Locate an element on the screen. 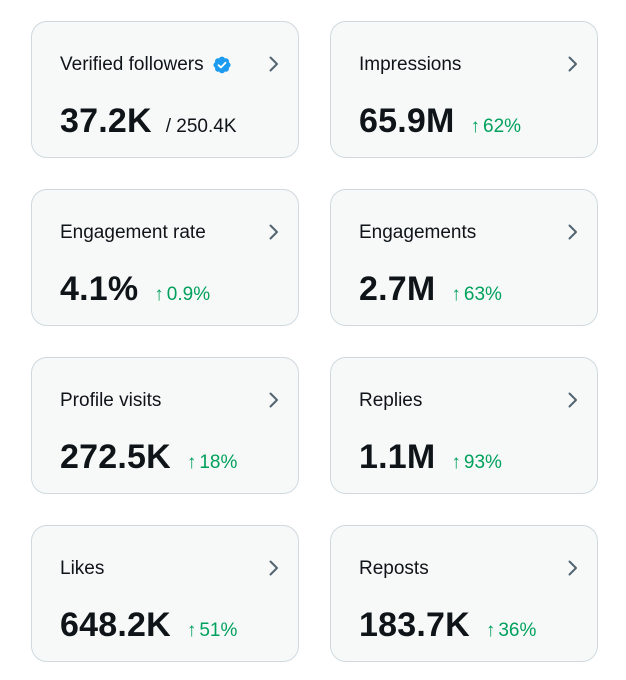  stat-total: / 250.4K is located at coordinates (201, 126).